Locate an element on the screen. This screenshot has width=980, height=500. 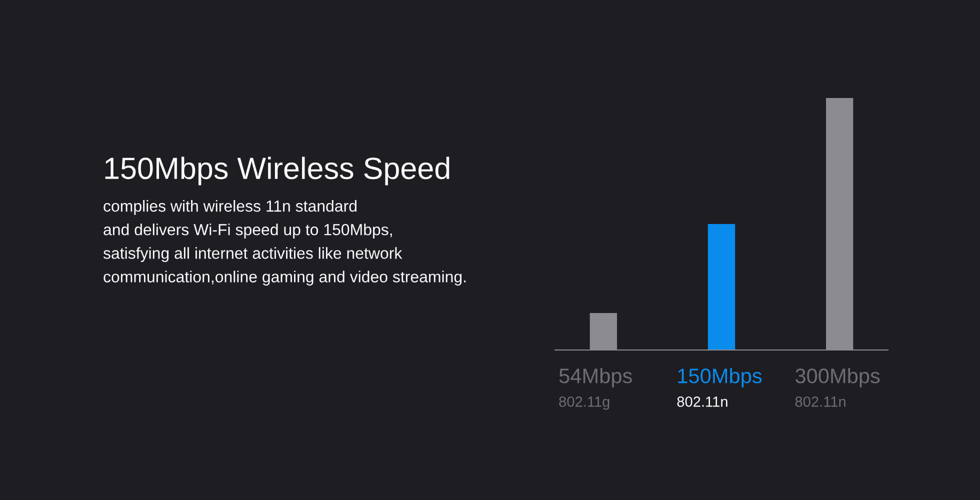
x-tick-label: 150Mbps 802.11n is located at coordinates (719, 387).